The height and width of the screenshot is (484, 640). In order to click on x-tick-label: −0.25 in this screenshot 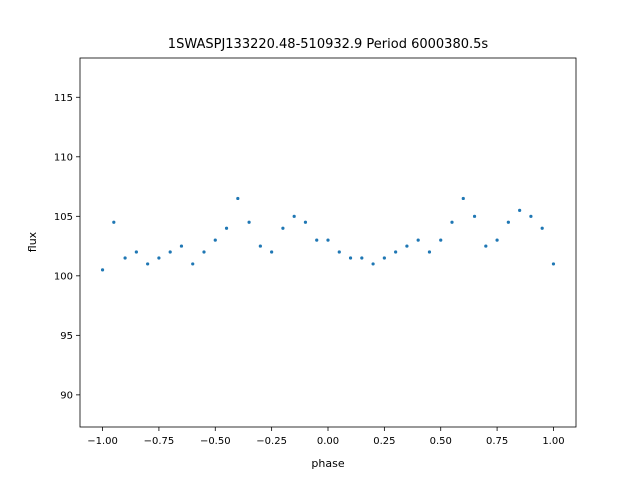, I will do `click(271, 441)`.